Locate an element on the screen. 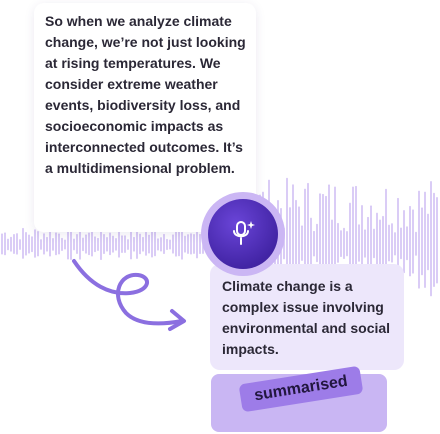 The image size is (440, 434). microphone-sparkle-icon is located at coordinates (244, 233).